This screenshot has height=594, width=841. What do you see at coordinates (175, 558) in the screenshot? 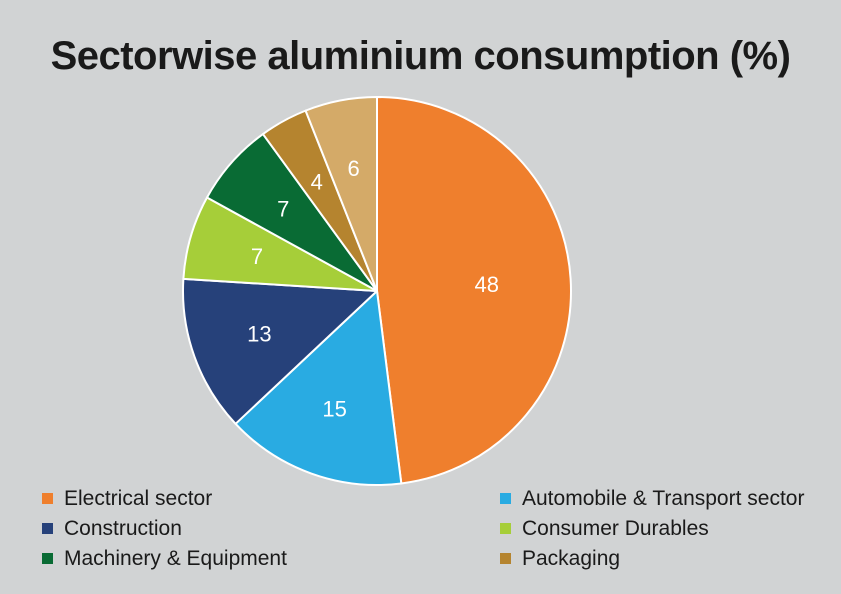
I see `legend-label-machinery: Machinery & Equipment` at bounding box center [175, 558].